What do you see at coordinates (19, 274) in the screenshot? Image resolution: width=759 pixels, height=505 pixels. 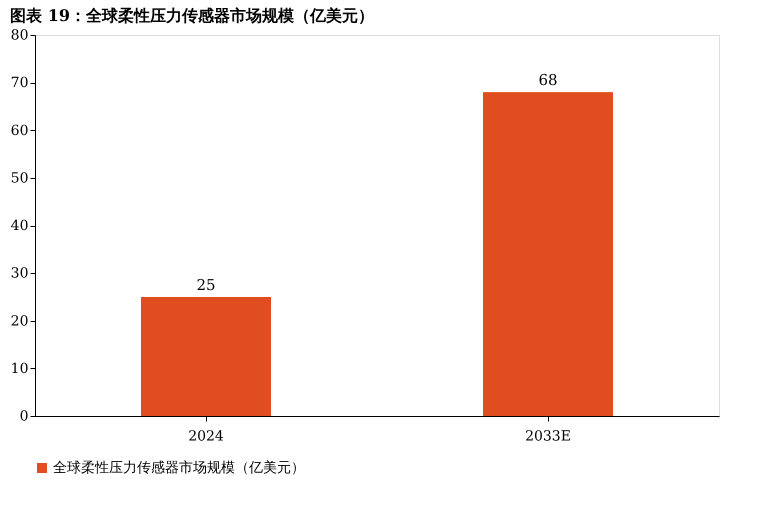 I see `y-tick-label: 30` at bounding box center [19, 274].